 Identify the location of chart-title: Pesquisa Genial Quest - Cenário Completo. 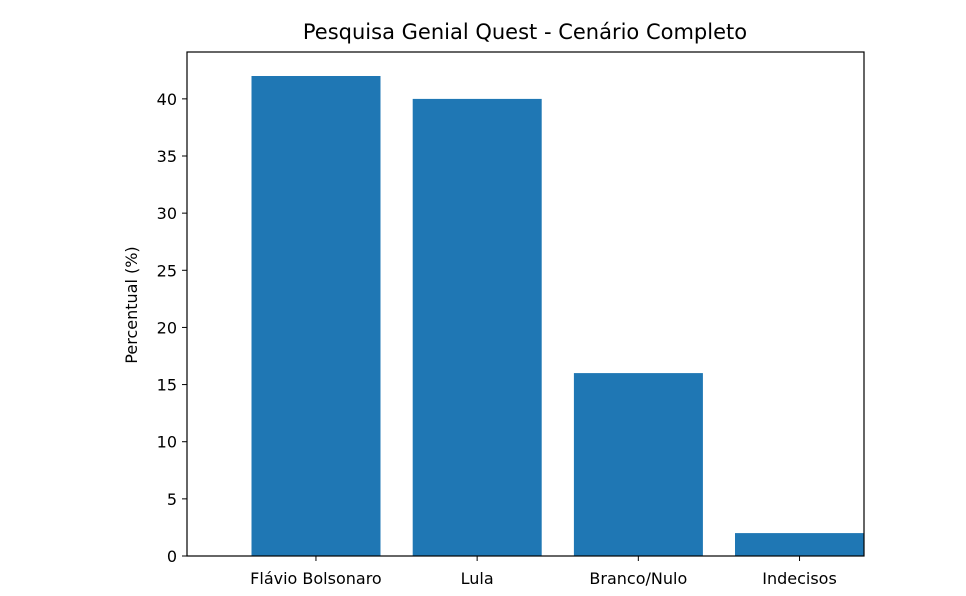
(525, 32).